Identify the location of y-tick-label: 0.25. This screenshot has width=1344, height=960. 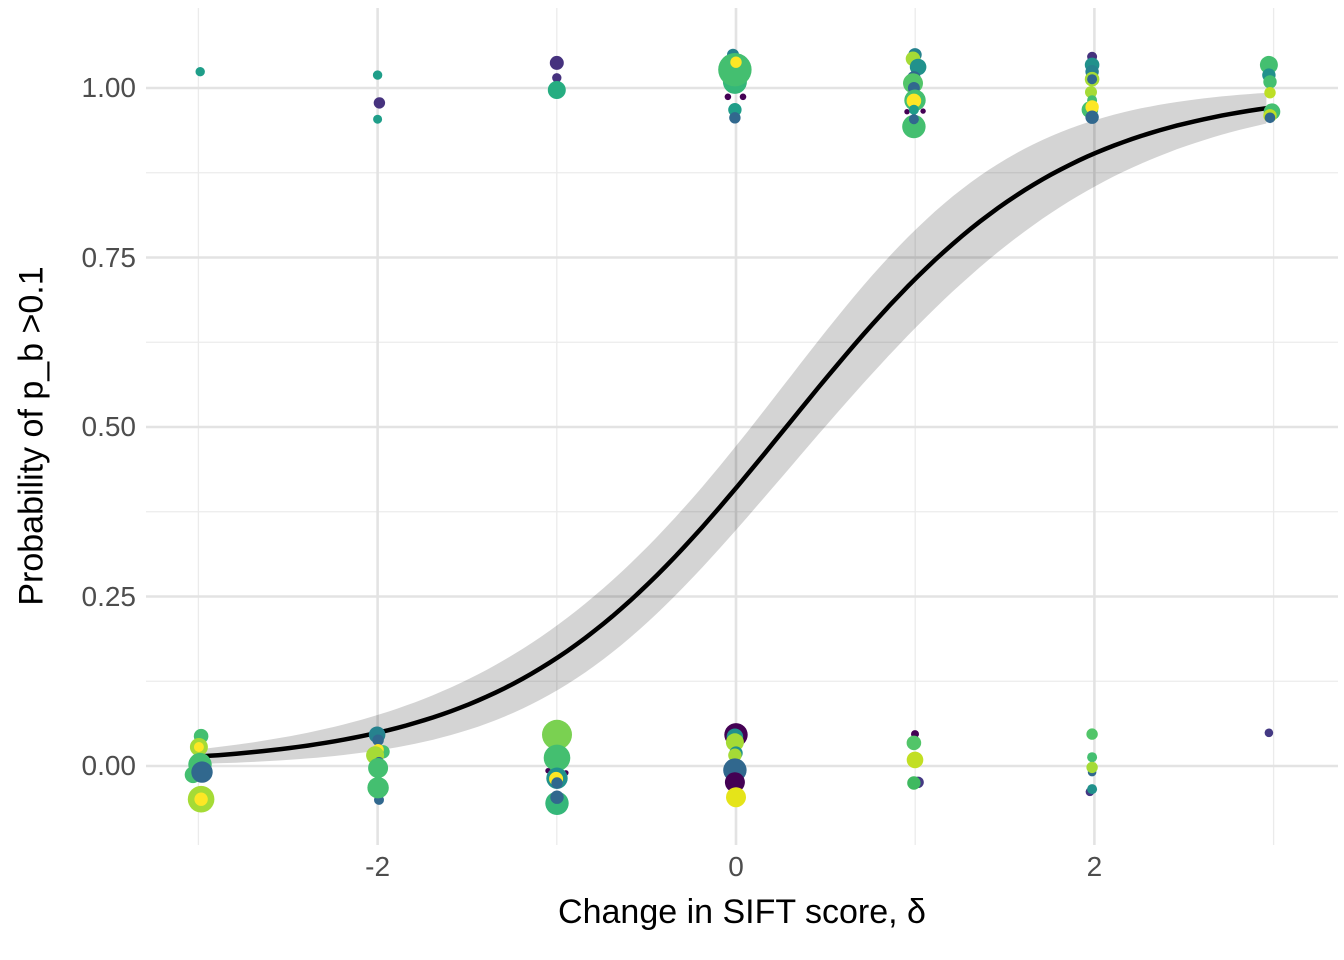
(109, 596).